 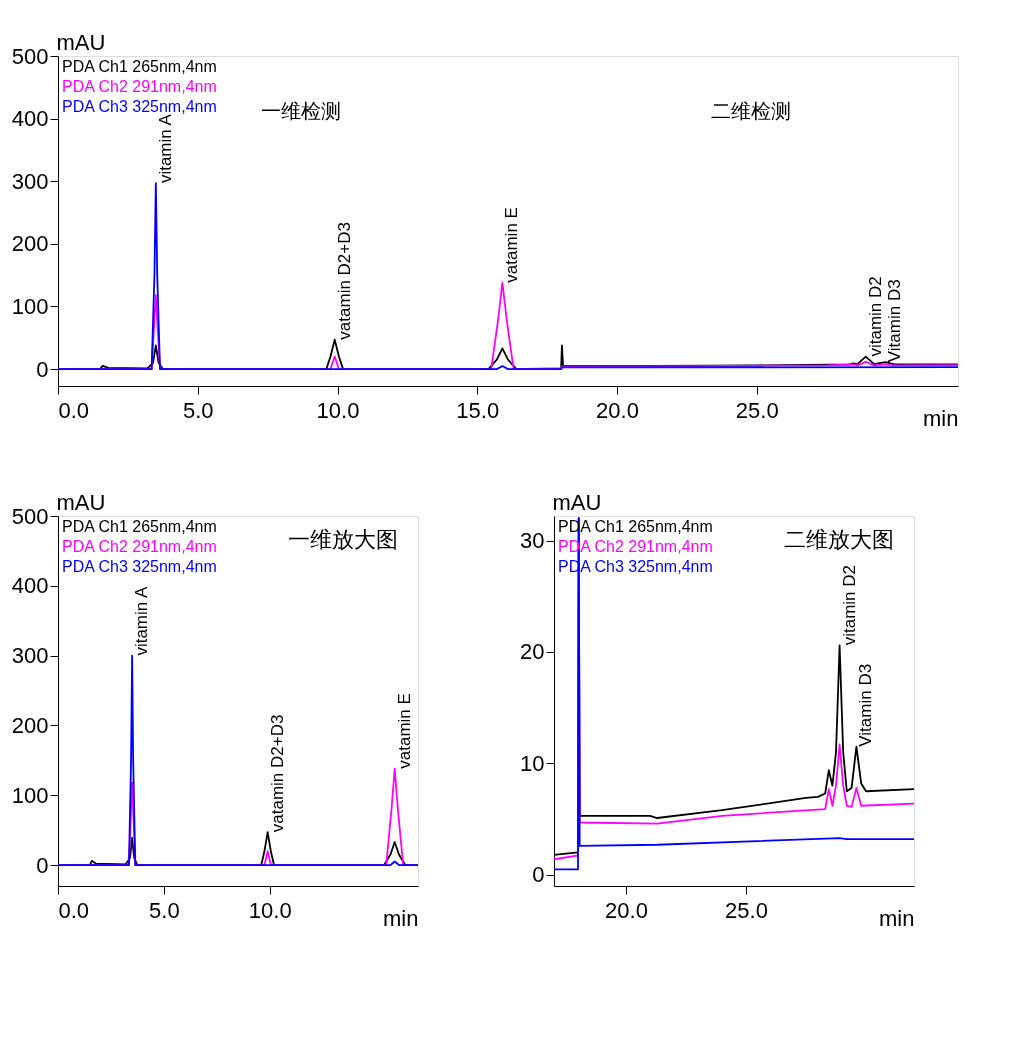 What do you see at coordinates (532, 763) in the screenshot?
I see `y-tick-label: 10` at bounding box center [532, 763].